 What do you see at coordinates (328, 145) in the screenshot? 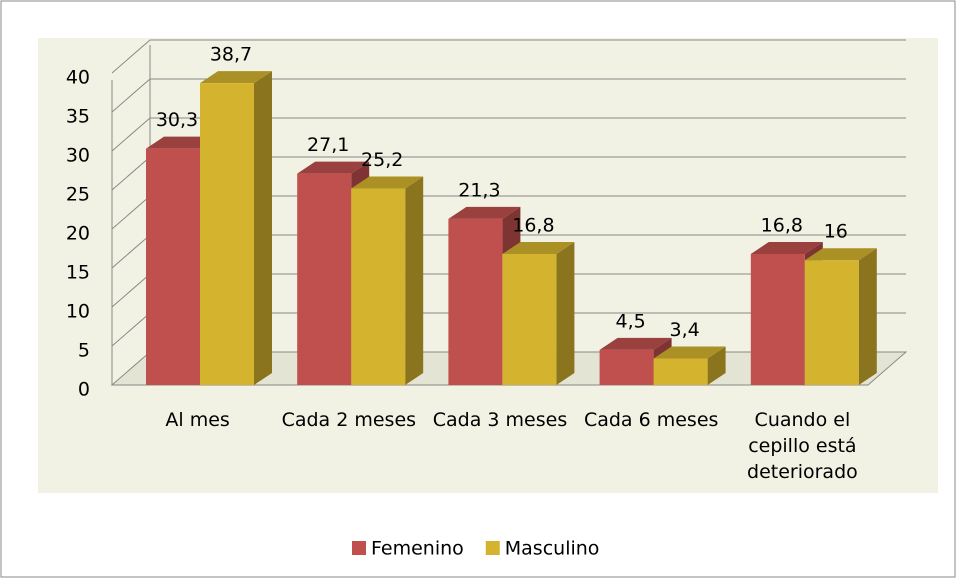
I see `data-label: 27,1` at bounding box center [328, 145].